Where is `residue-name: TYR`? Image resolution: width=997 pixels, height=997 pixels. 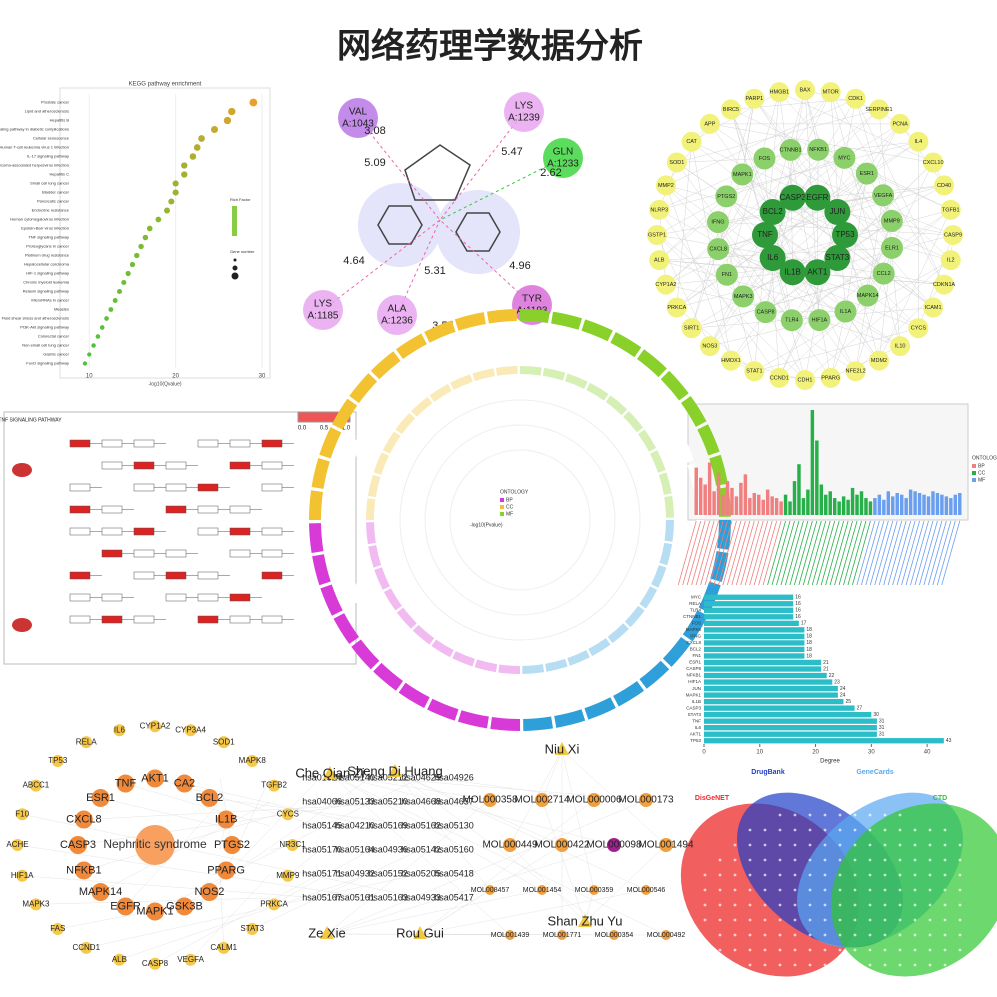 residue-name: TYR is located at coordinates (532, 299).